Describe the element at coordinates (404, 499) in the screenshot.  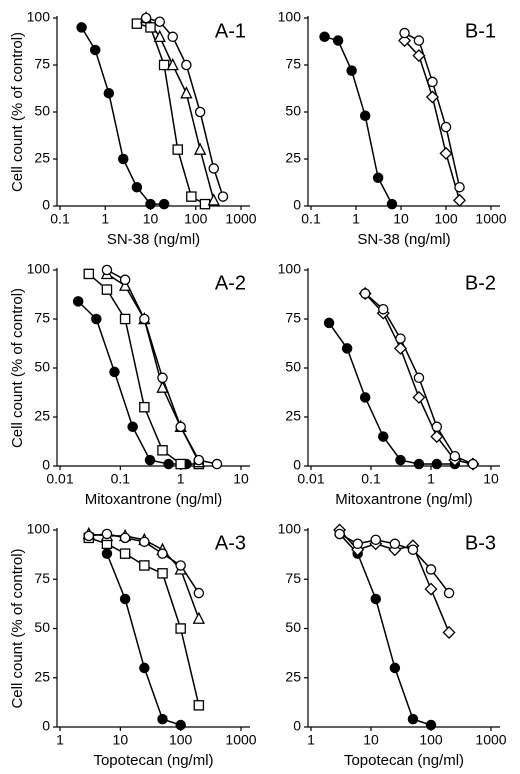
I see `x-axis-label: Mitoxantrone (ng/ml)` at that location.